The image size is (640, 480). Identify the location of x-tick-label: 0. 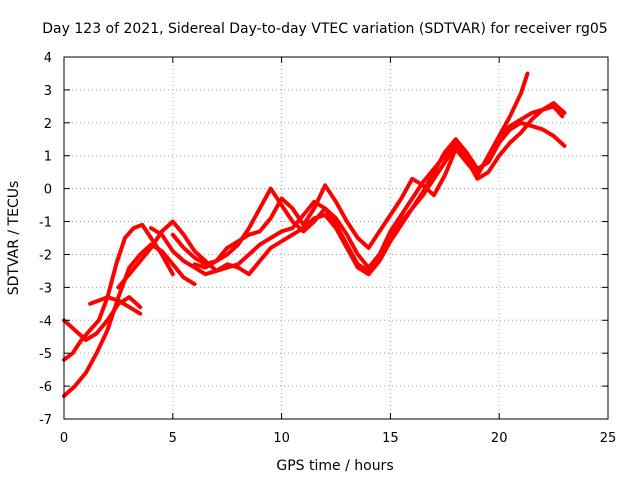
(64, 438).